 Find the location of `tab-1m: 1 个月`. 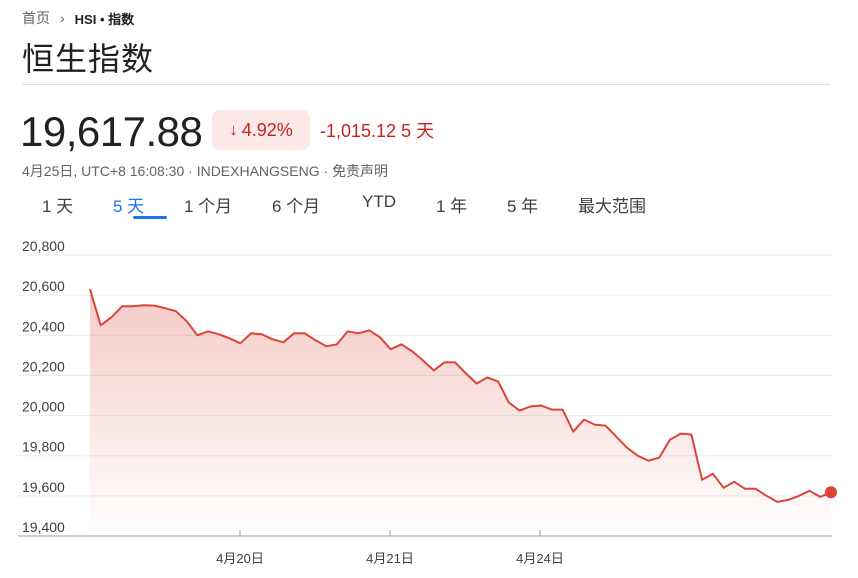

tab-1m: 1 个月 is located at coordinates (208, 206).